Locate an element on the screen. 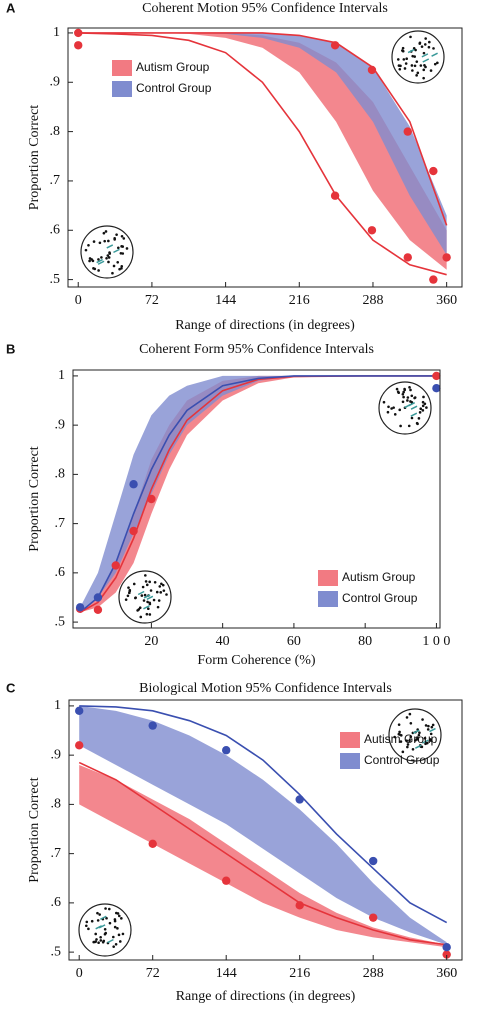 Image resolution: width=483 pixels, height=1010 pixels. x-tick-label: 20 is located at coordinates (151, 641).